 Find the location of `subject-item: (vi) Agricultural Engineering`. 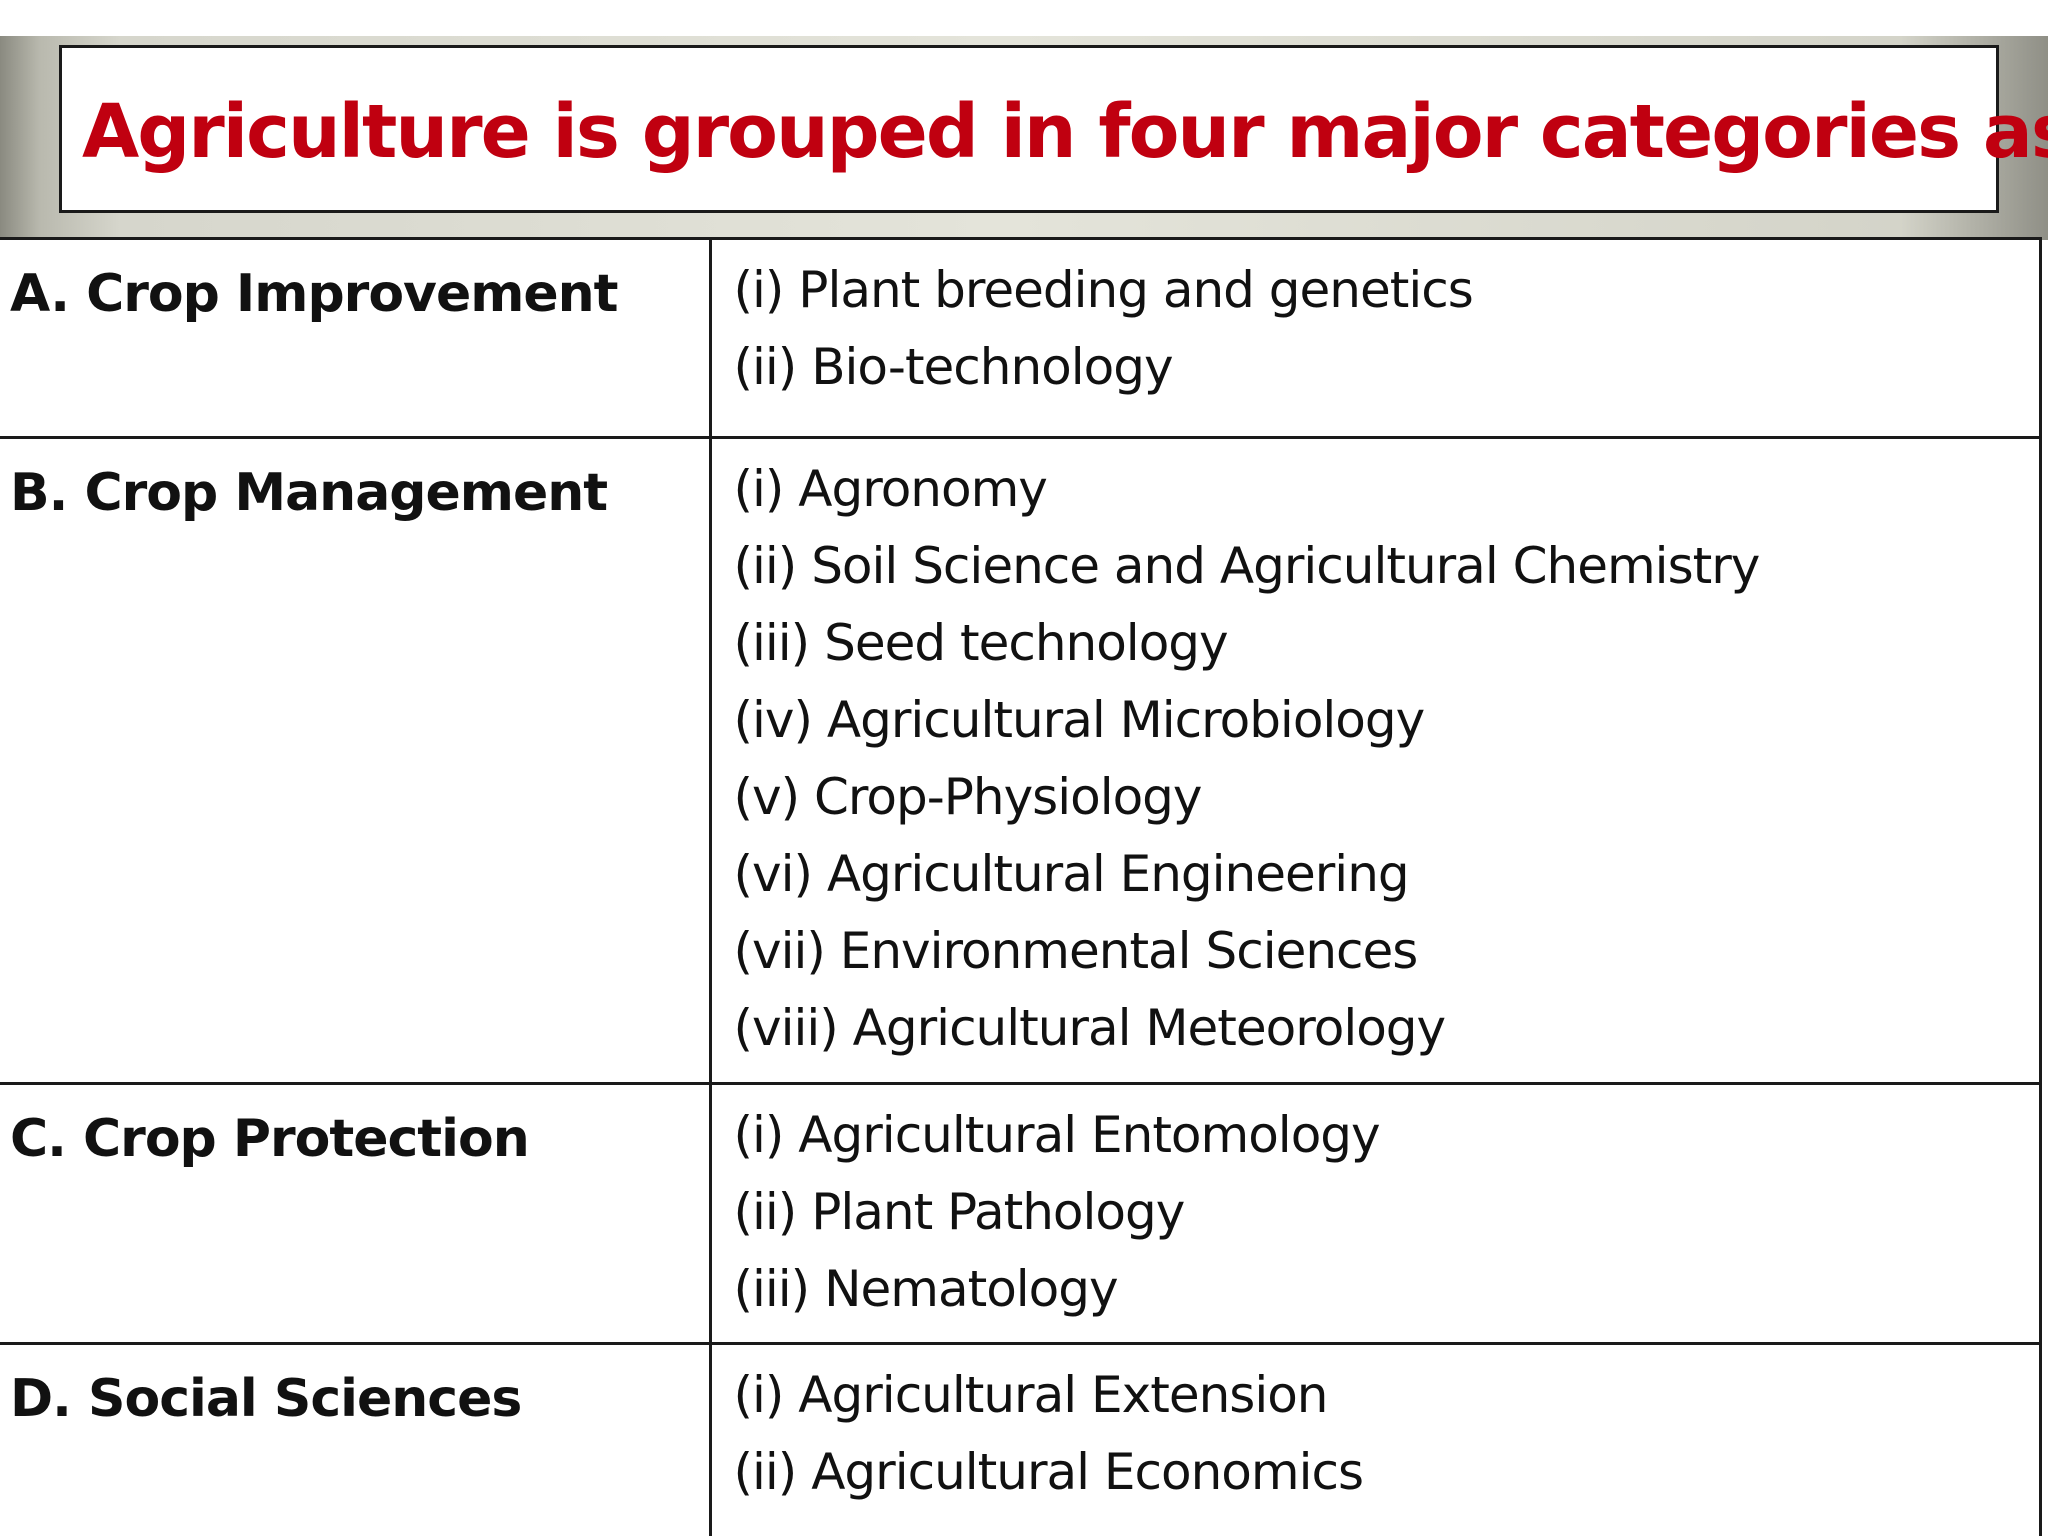

subject-item: (vi) Agricultural Engineering is located at coordinates (1071, 874).